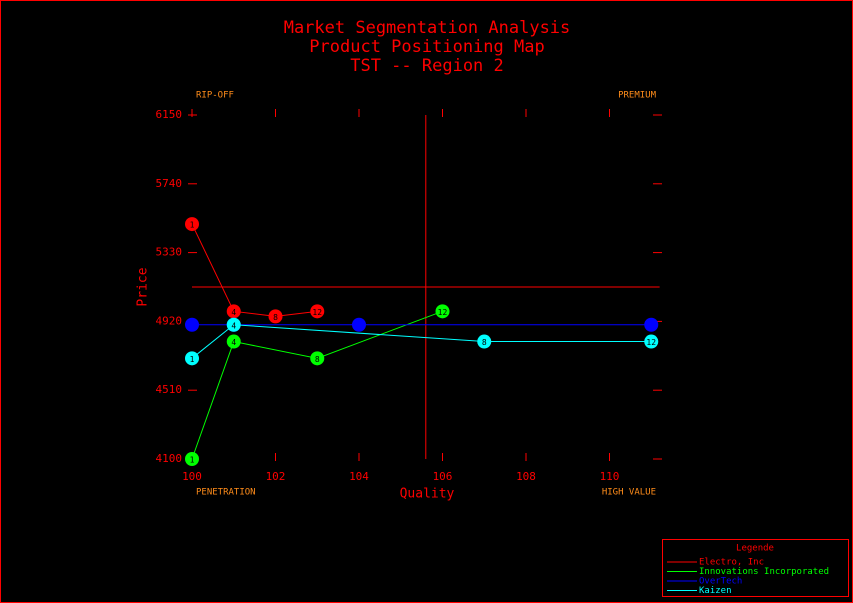 Image resolution: width=853 pixels, height=603 pixels. I want to click on x-tick-label: 108, so click(526, 476).